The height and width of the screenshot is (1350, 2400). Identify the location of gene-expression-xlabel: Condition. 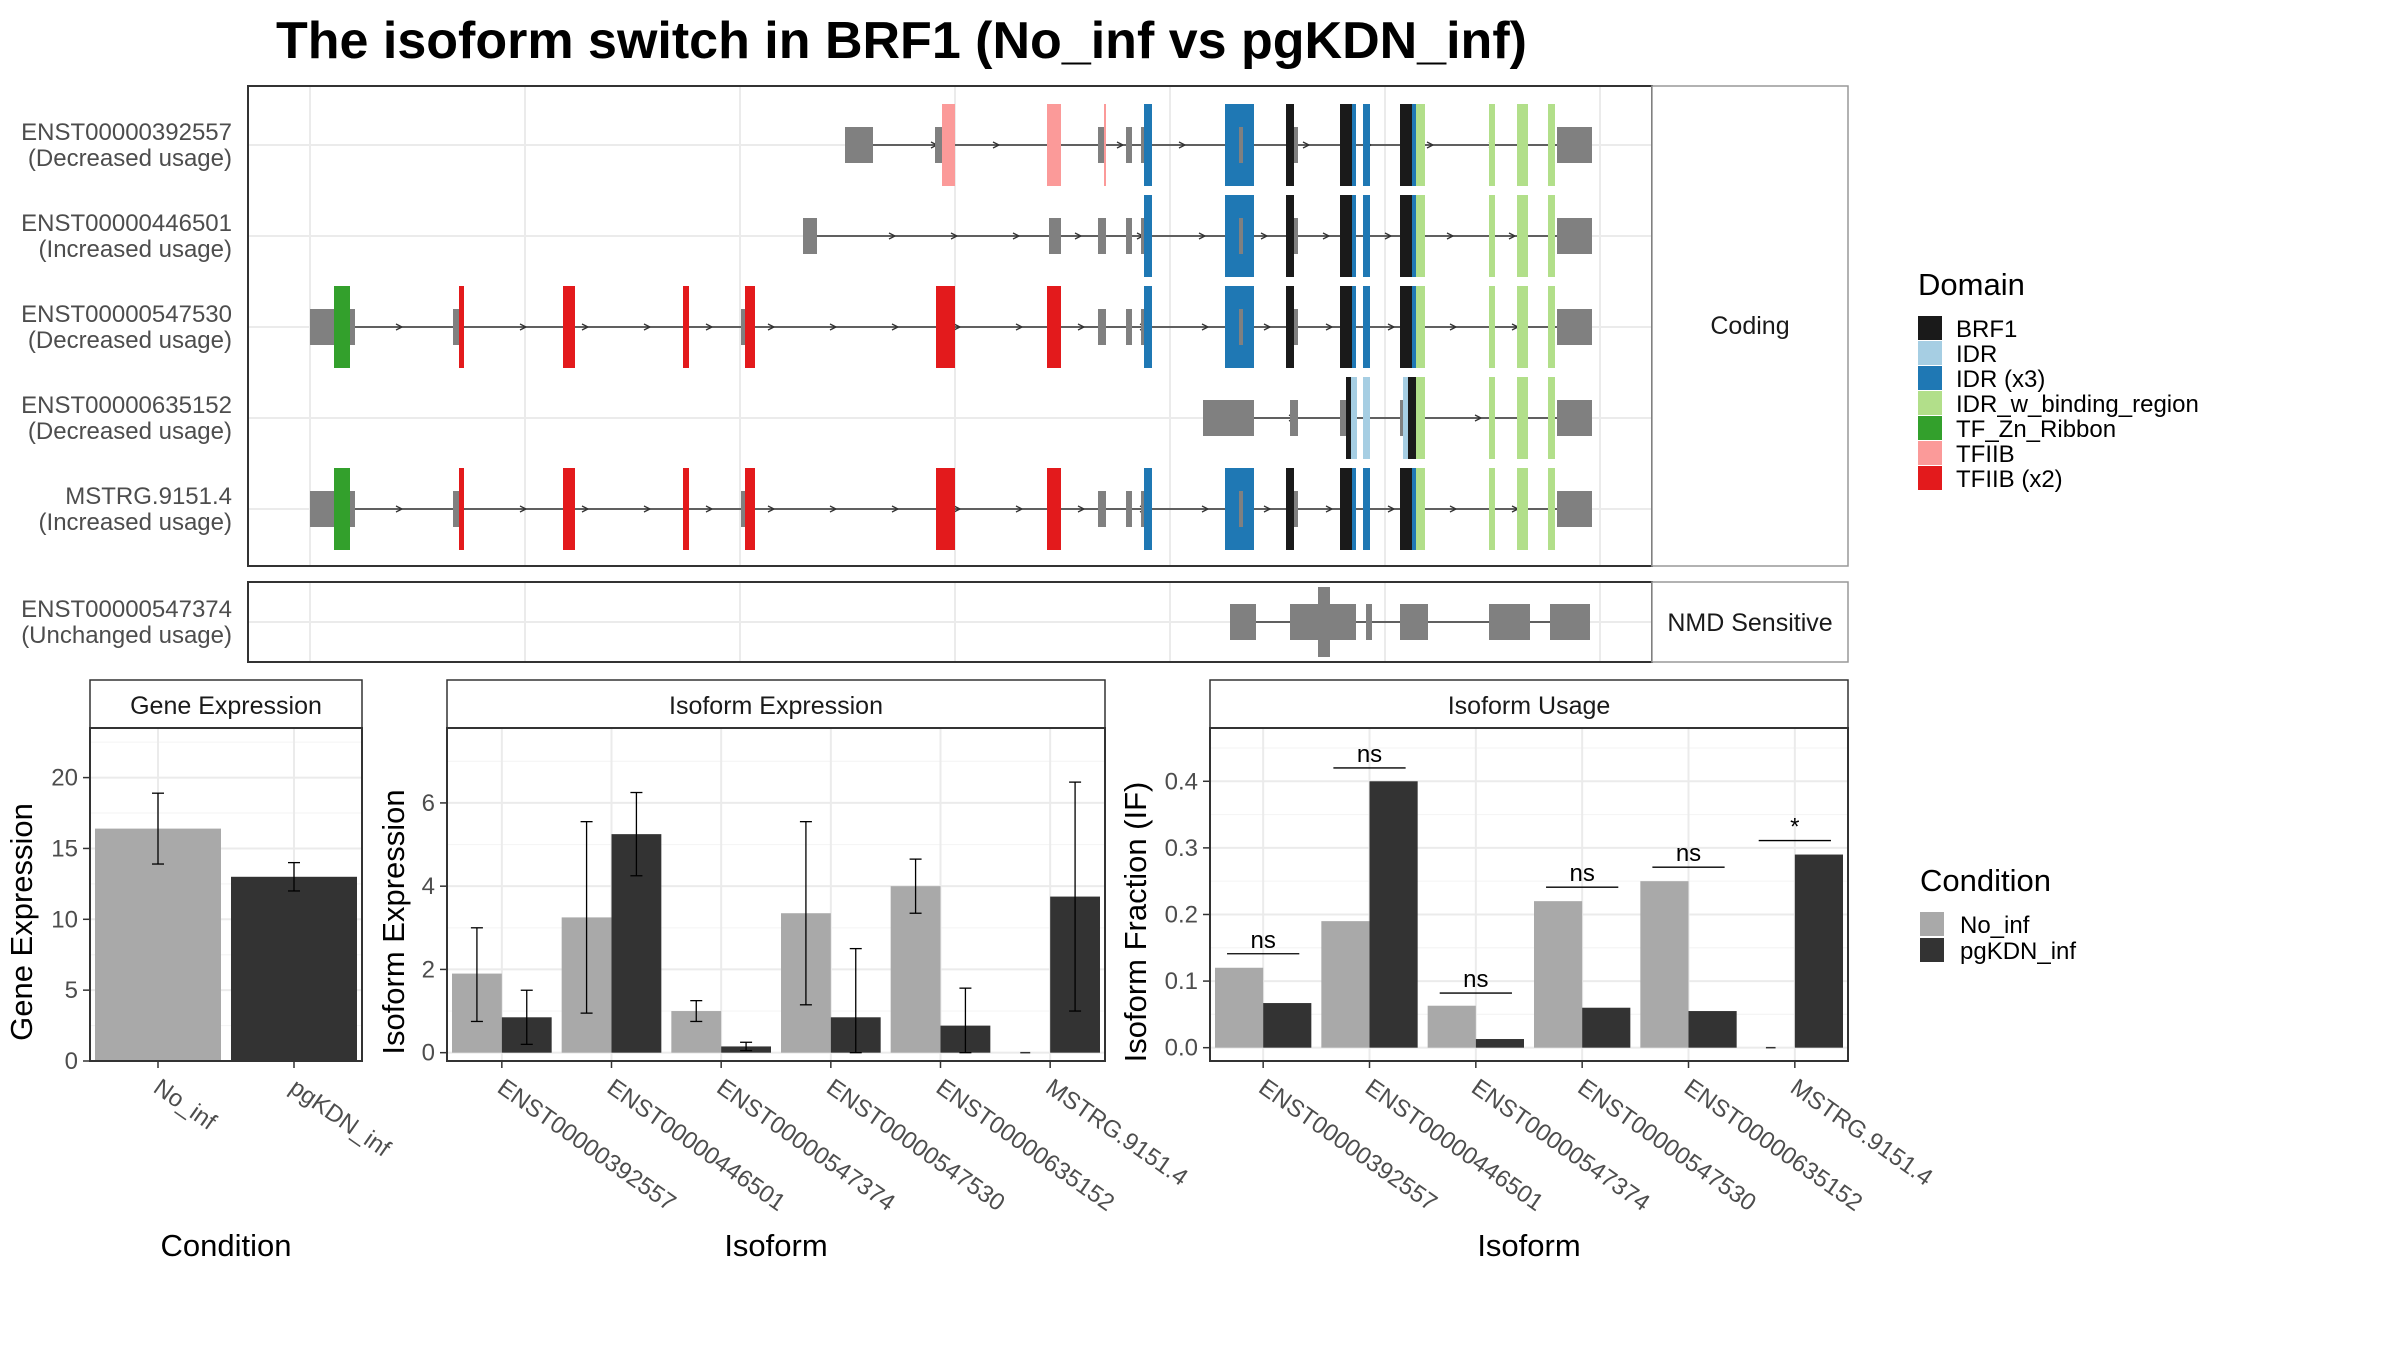
(226, 1245).